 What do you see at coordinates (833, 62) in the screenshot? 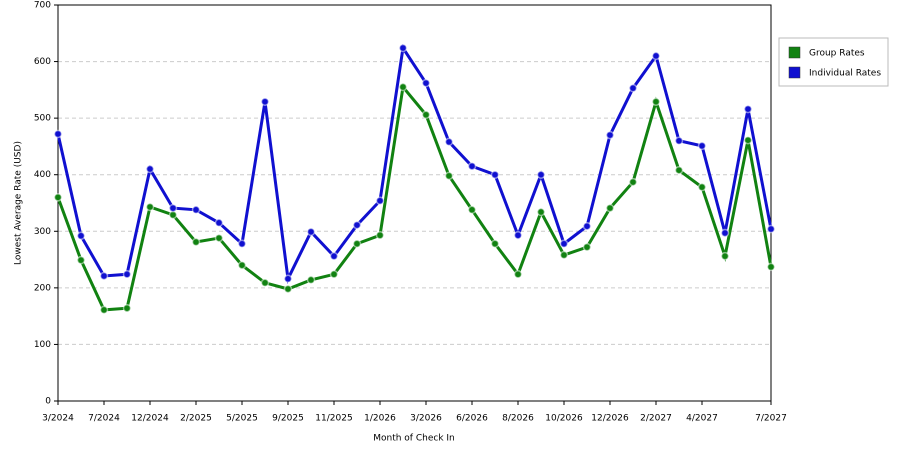
I see `legend-box` at bounding box center [833, 62].